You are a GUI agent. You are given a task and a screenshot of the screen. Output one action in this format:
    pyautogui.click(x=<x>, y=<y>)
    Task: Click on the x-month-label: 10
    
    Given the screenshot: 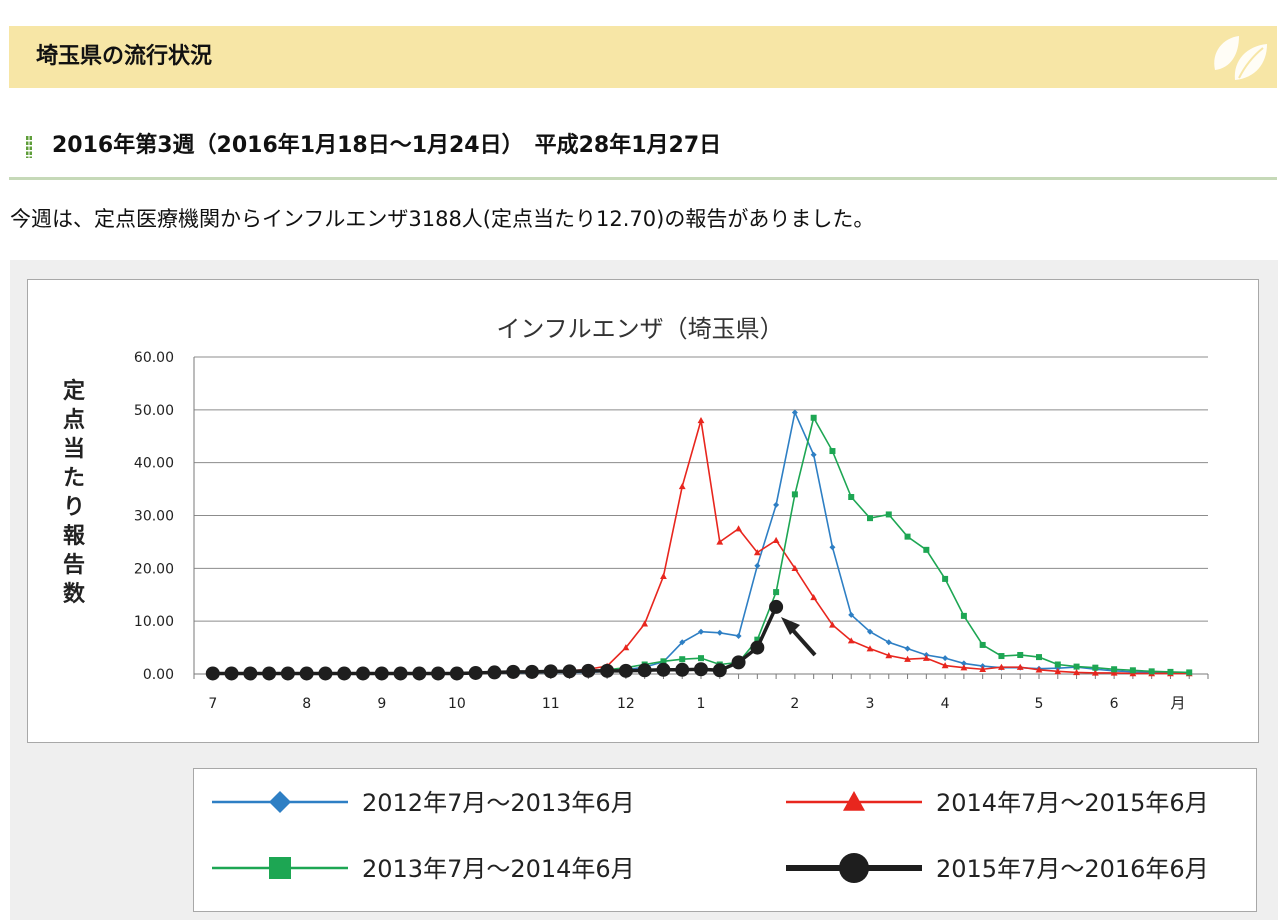 What is the action you would take?
    pyautogui.click(x=457, y=704)
    